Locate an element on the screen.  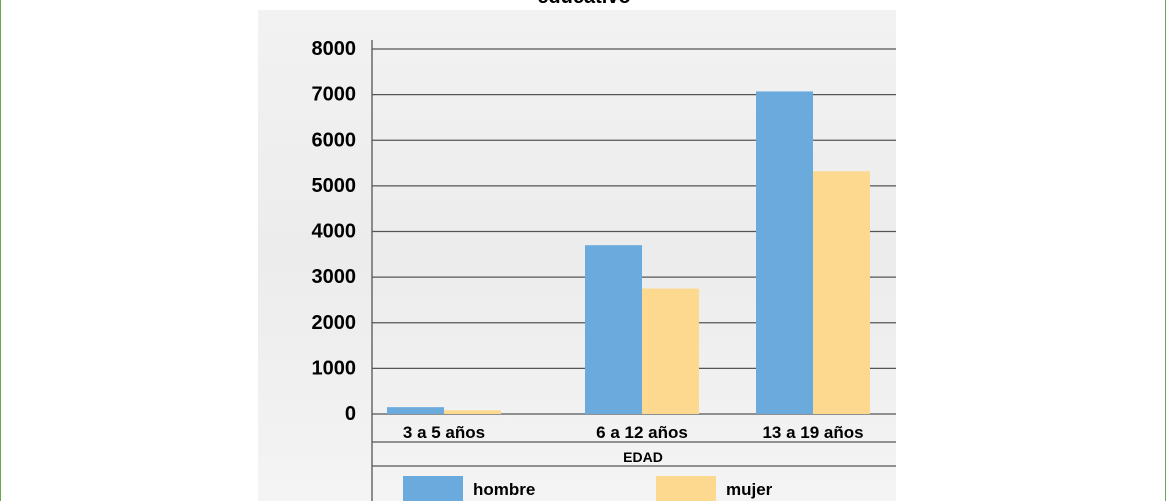
y-tick-label: 3000 is located at coordinates (334, 277).